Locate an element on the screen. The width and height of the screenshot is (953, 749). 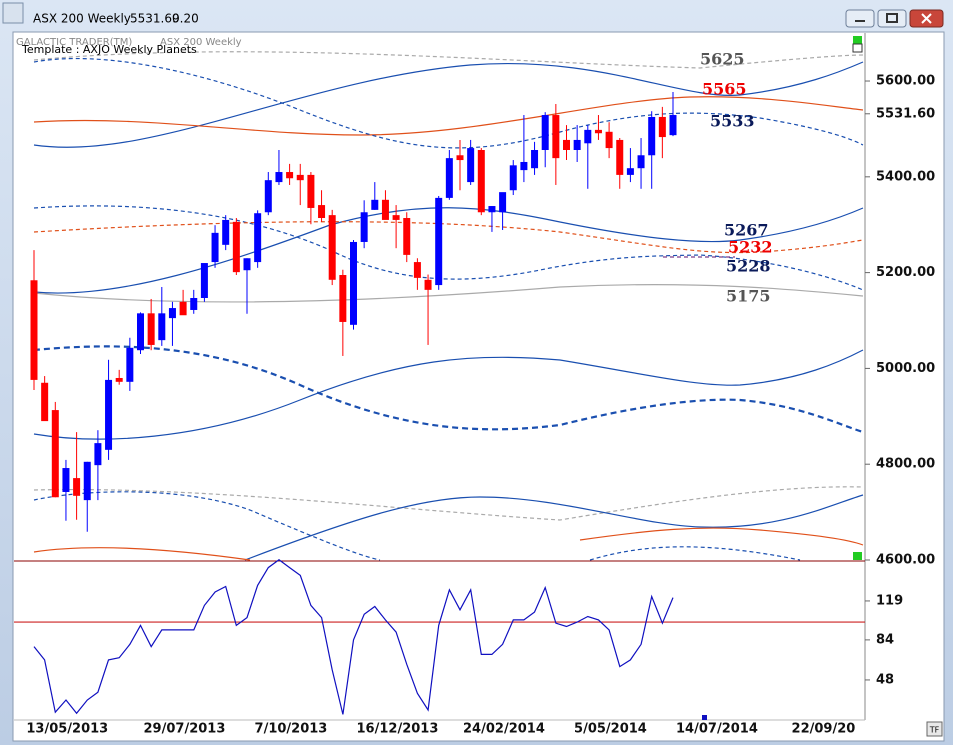
y-tick-label: 5600.00 is located at coordinates (905, 81).